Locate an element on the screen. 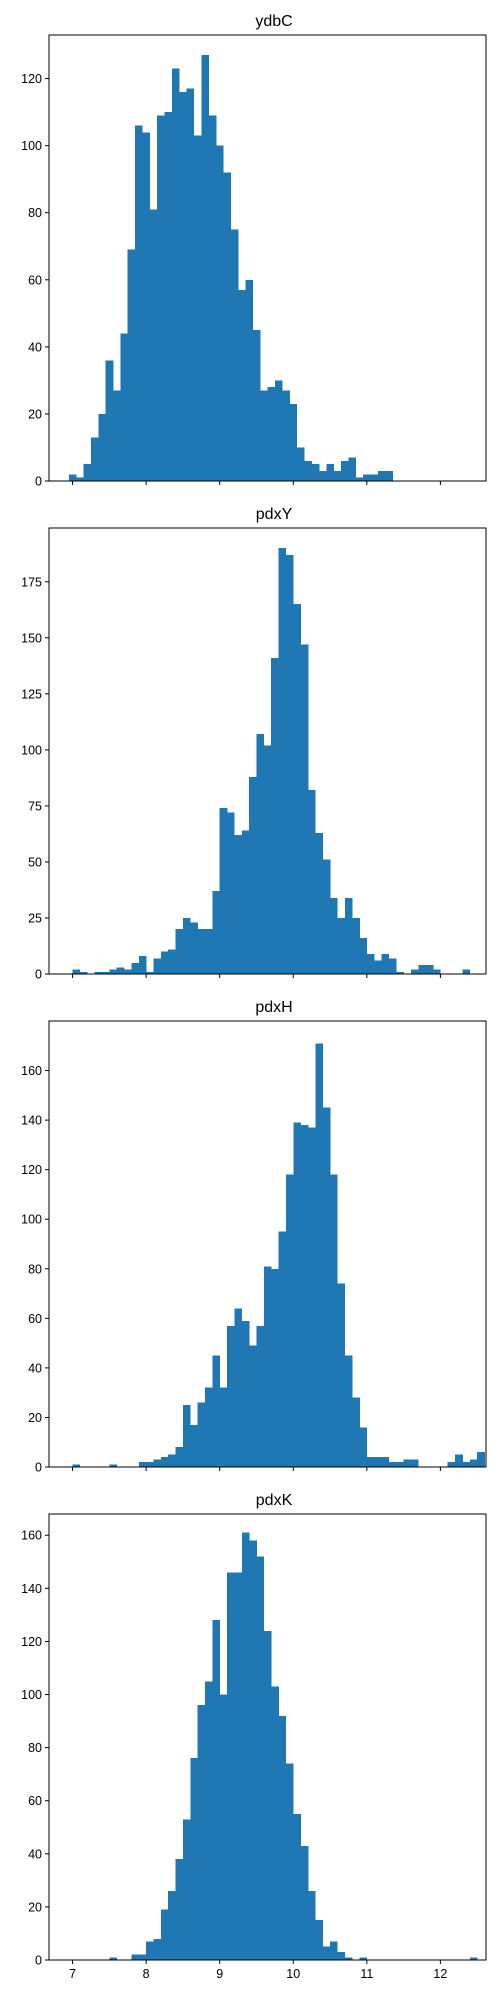 This screenshot has width=500, height=2000. y-tick-label-4-0: 0 is located at coordinates (38, 1961).